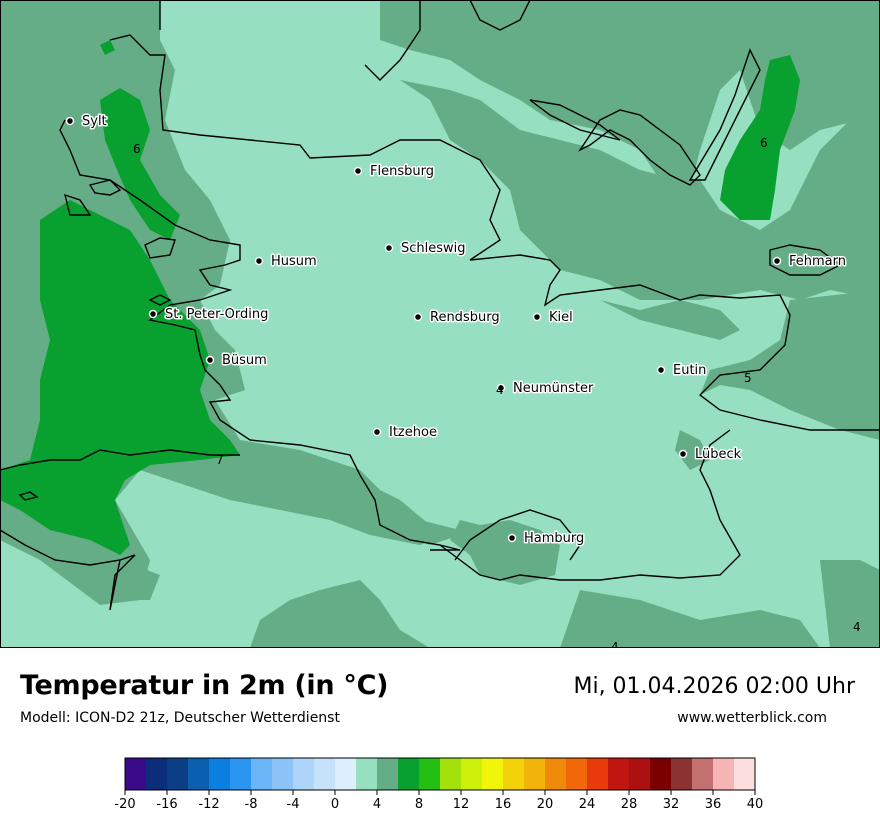 Image resolution: width=880 pixels, height=832 pixels. I want to click on legend-tick-label: 16, so click(503, 804).